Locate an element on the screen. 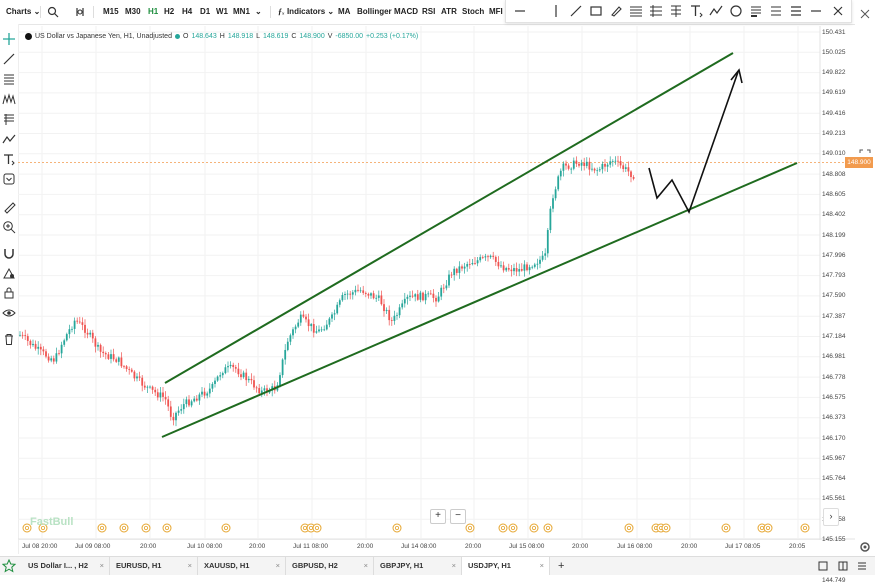 This screenshot has width=875, height=584. crosshair-icon is located at coordinates (9, 39).